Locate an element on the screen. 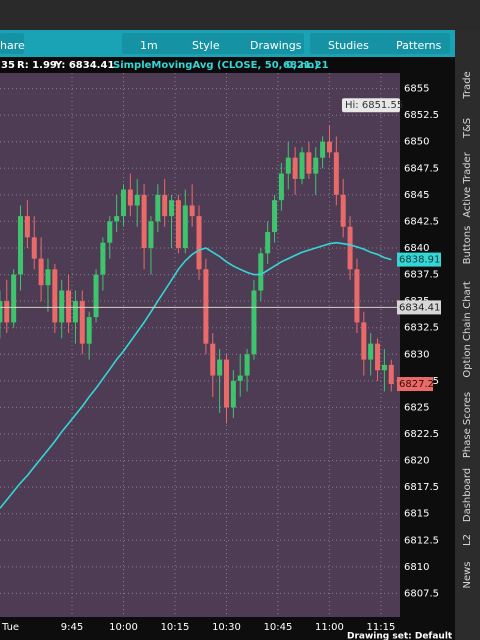  y-tick-label: 6850 is located at coordinates (416, 142).